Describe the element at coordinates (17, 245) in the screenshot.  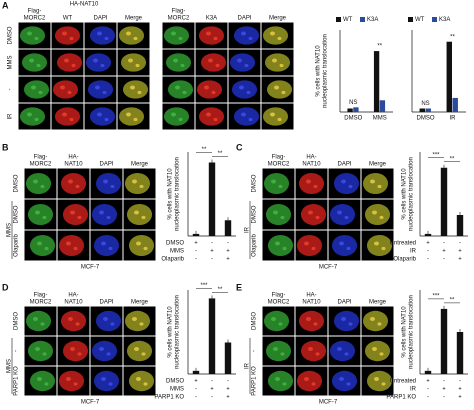
I see `row-label: Olaparib` at that location.